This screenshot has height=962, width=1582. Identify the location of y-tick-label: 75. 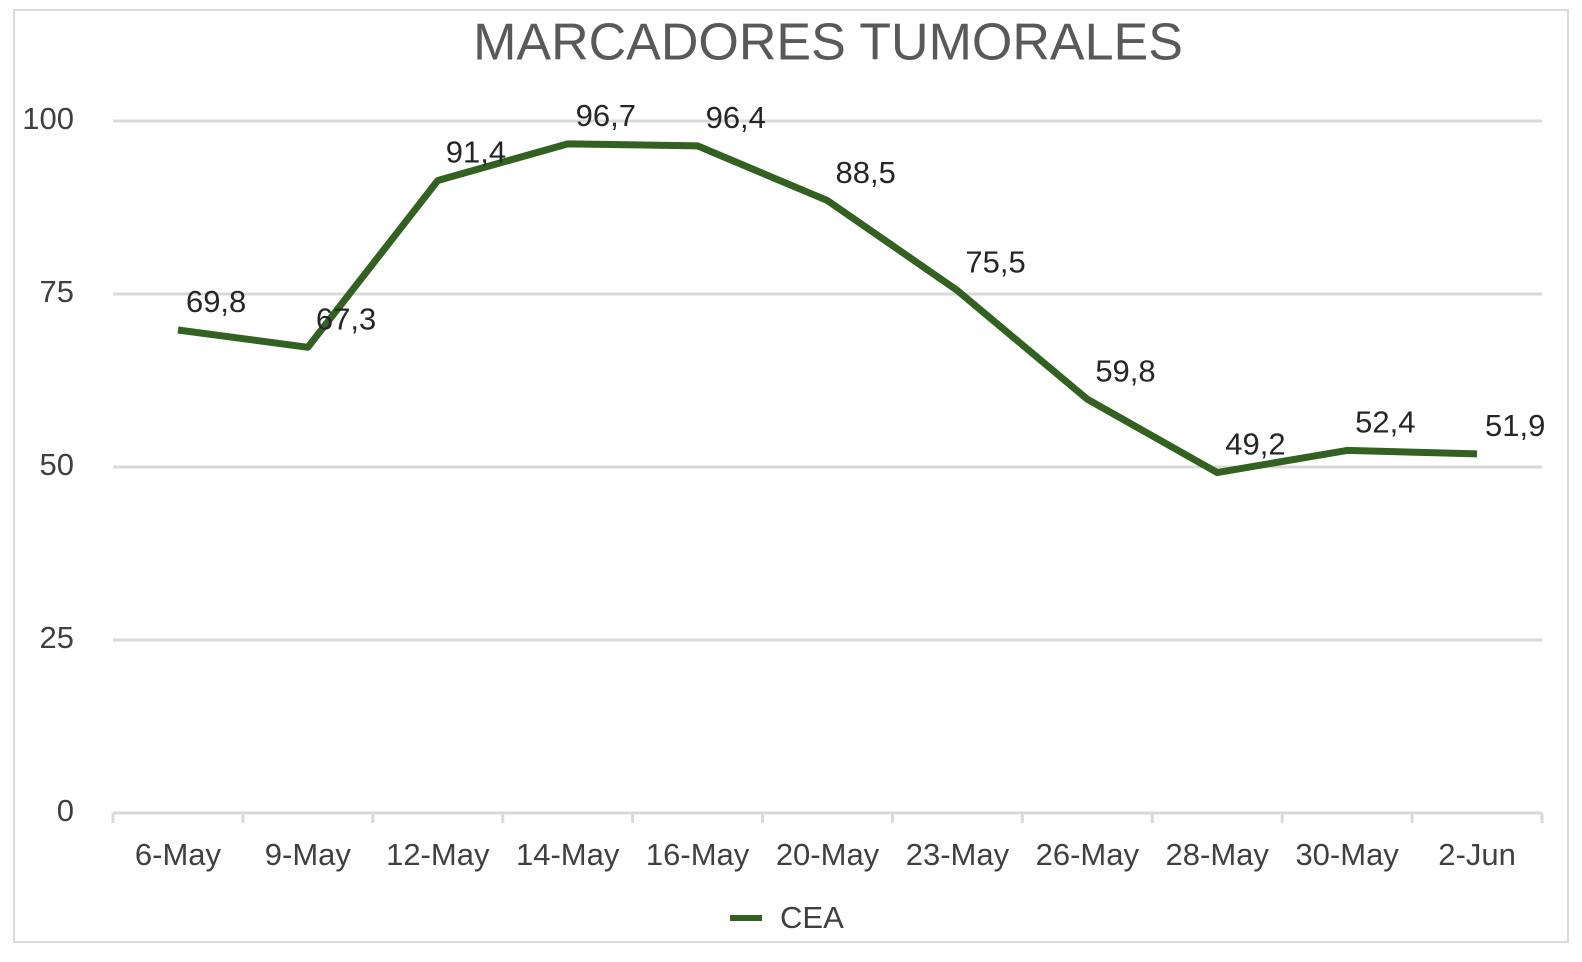
(57, 291).